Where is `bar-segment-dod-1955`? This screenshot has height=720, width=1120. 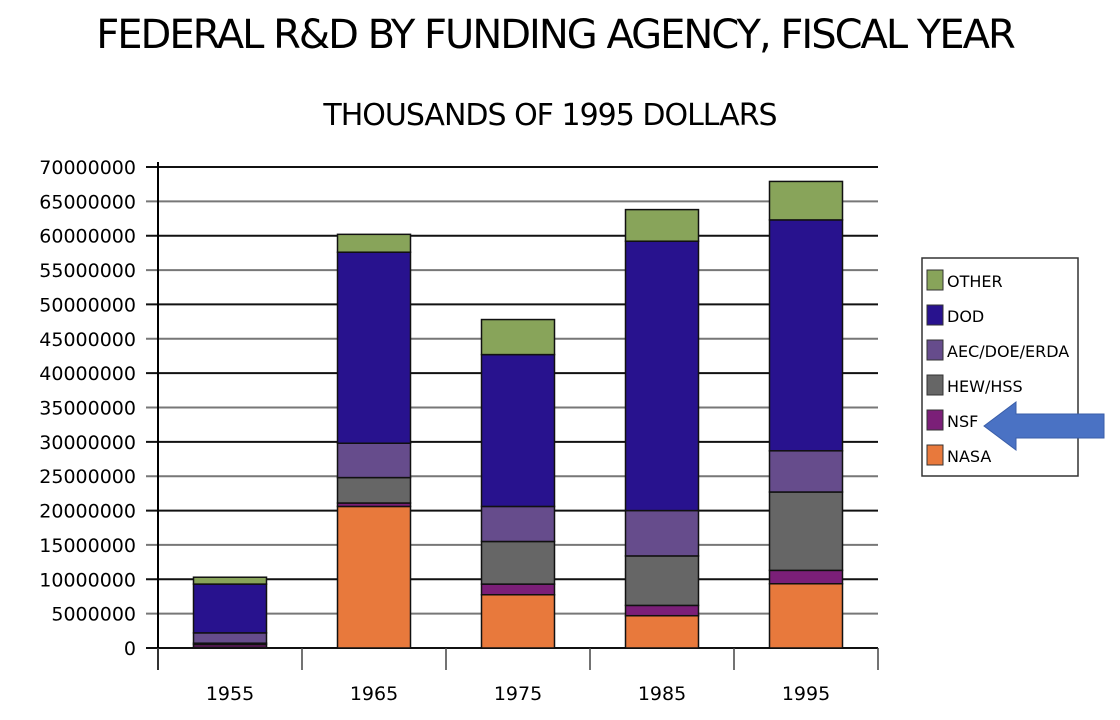 bar-segment-dod-1955 is located at coordinates (230, 608).